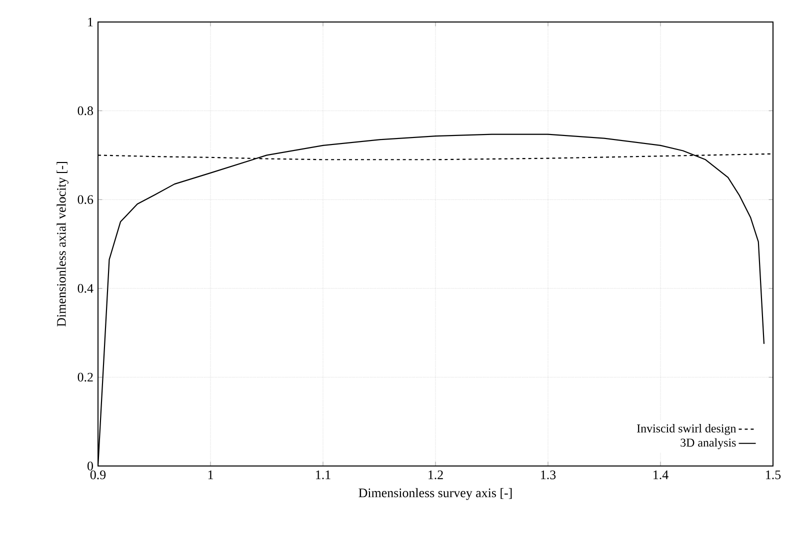 The height and width of the screenshot is (533, 803). What do you see at coordinates (661, 475) in the screenshot?
I see `x-tick-label: 1.4` at bounding box center [661, 475].